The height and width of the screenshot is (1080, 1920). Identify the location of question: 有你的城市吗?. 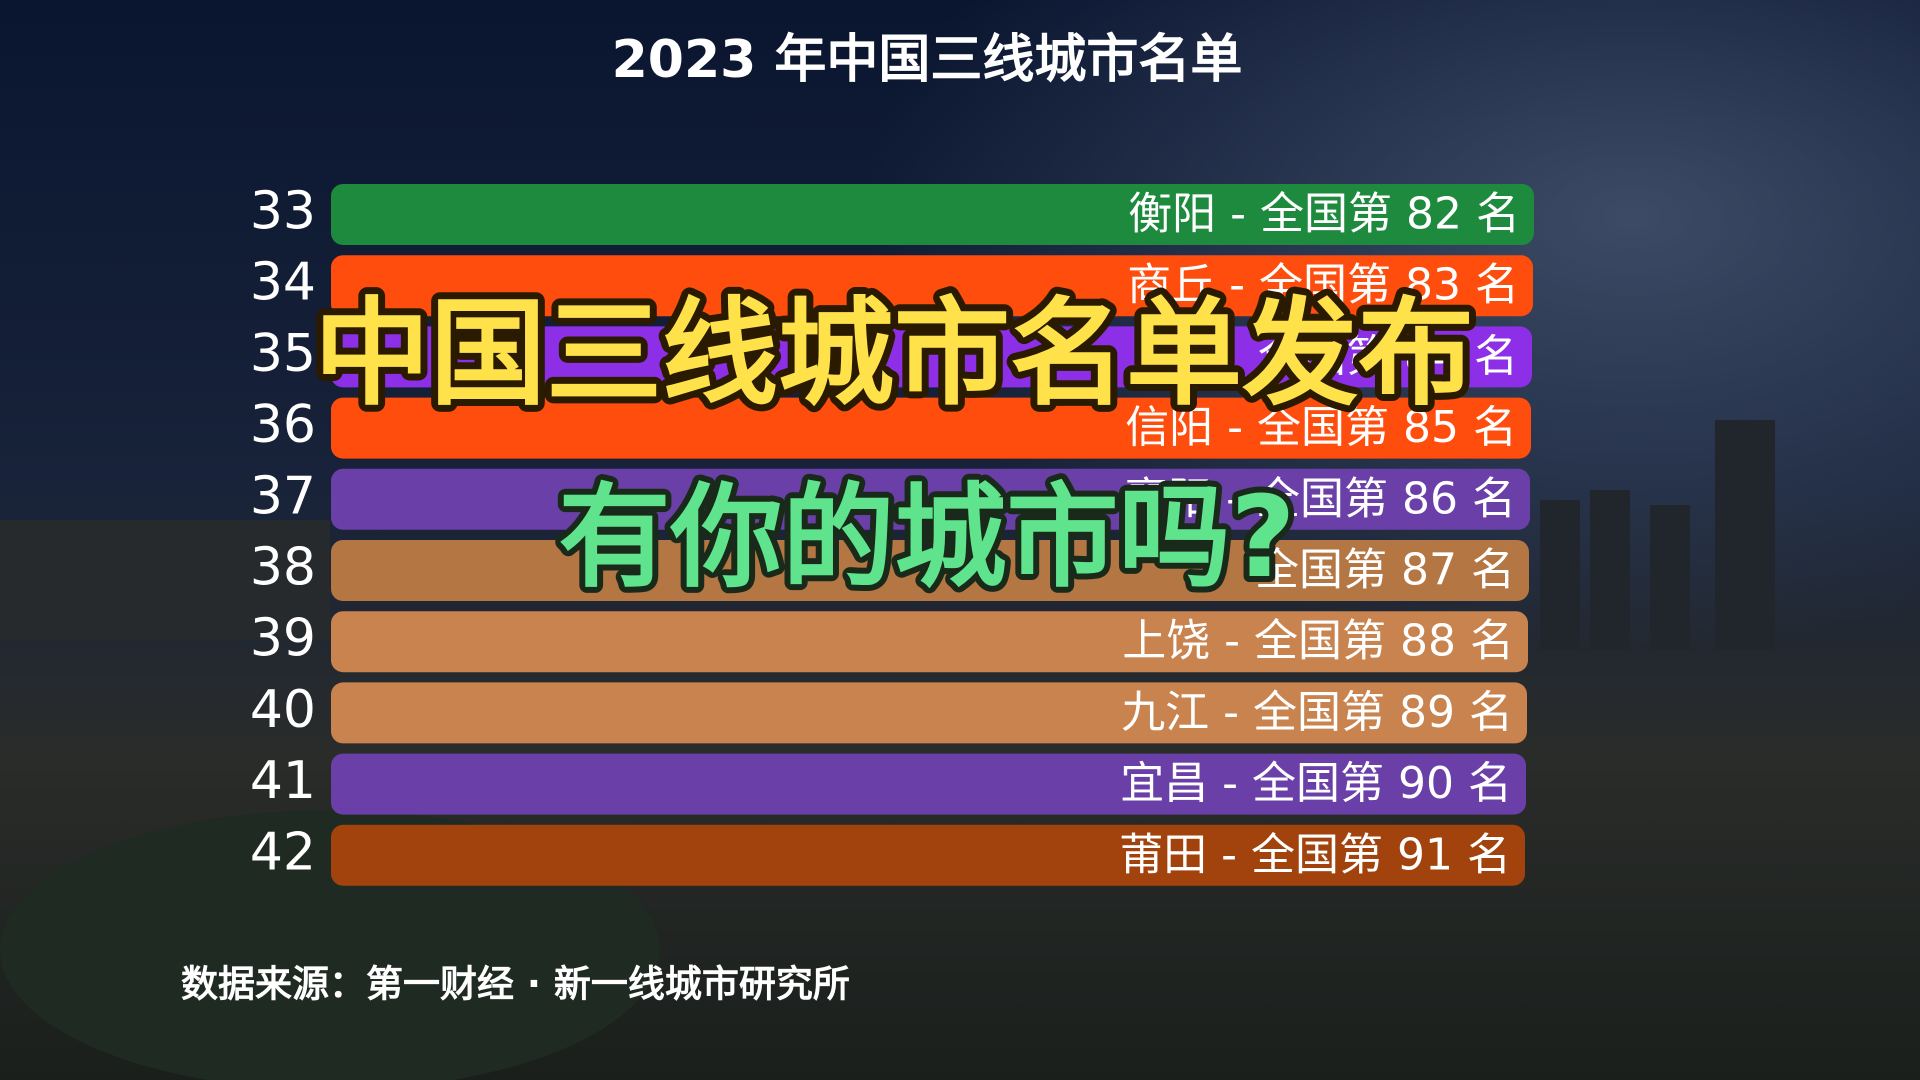
(927, 538).